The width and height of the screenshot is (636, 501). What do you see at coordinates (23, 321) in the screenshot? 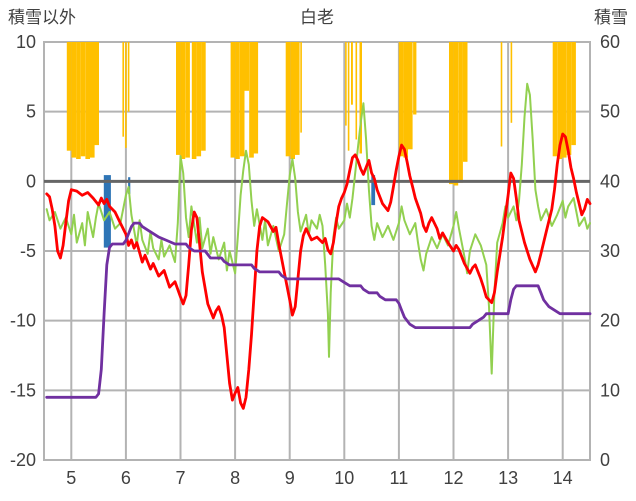
I see `left-tick-label: -10` at bounding box center [23, 321].